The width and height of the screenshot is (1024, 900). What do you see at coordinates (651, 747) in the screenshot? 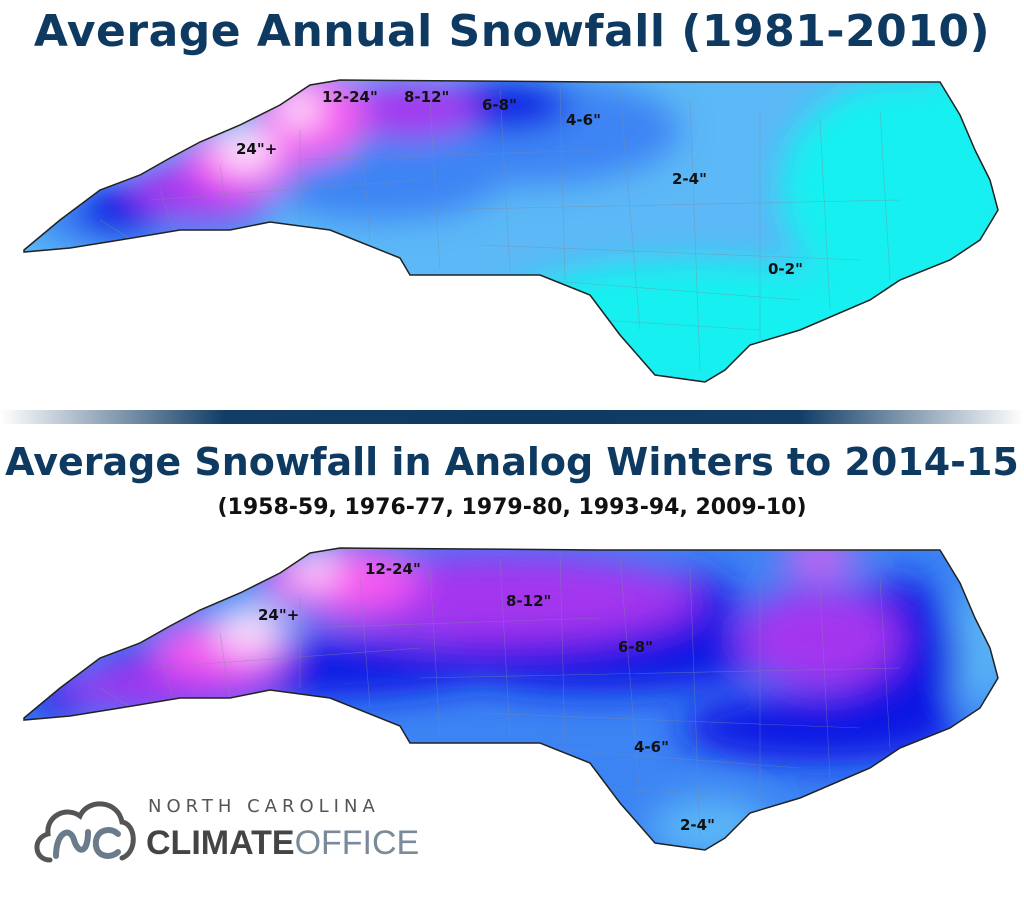
I see `bottom-label-4-6: 4-6"` at bounding box center [651, 747].